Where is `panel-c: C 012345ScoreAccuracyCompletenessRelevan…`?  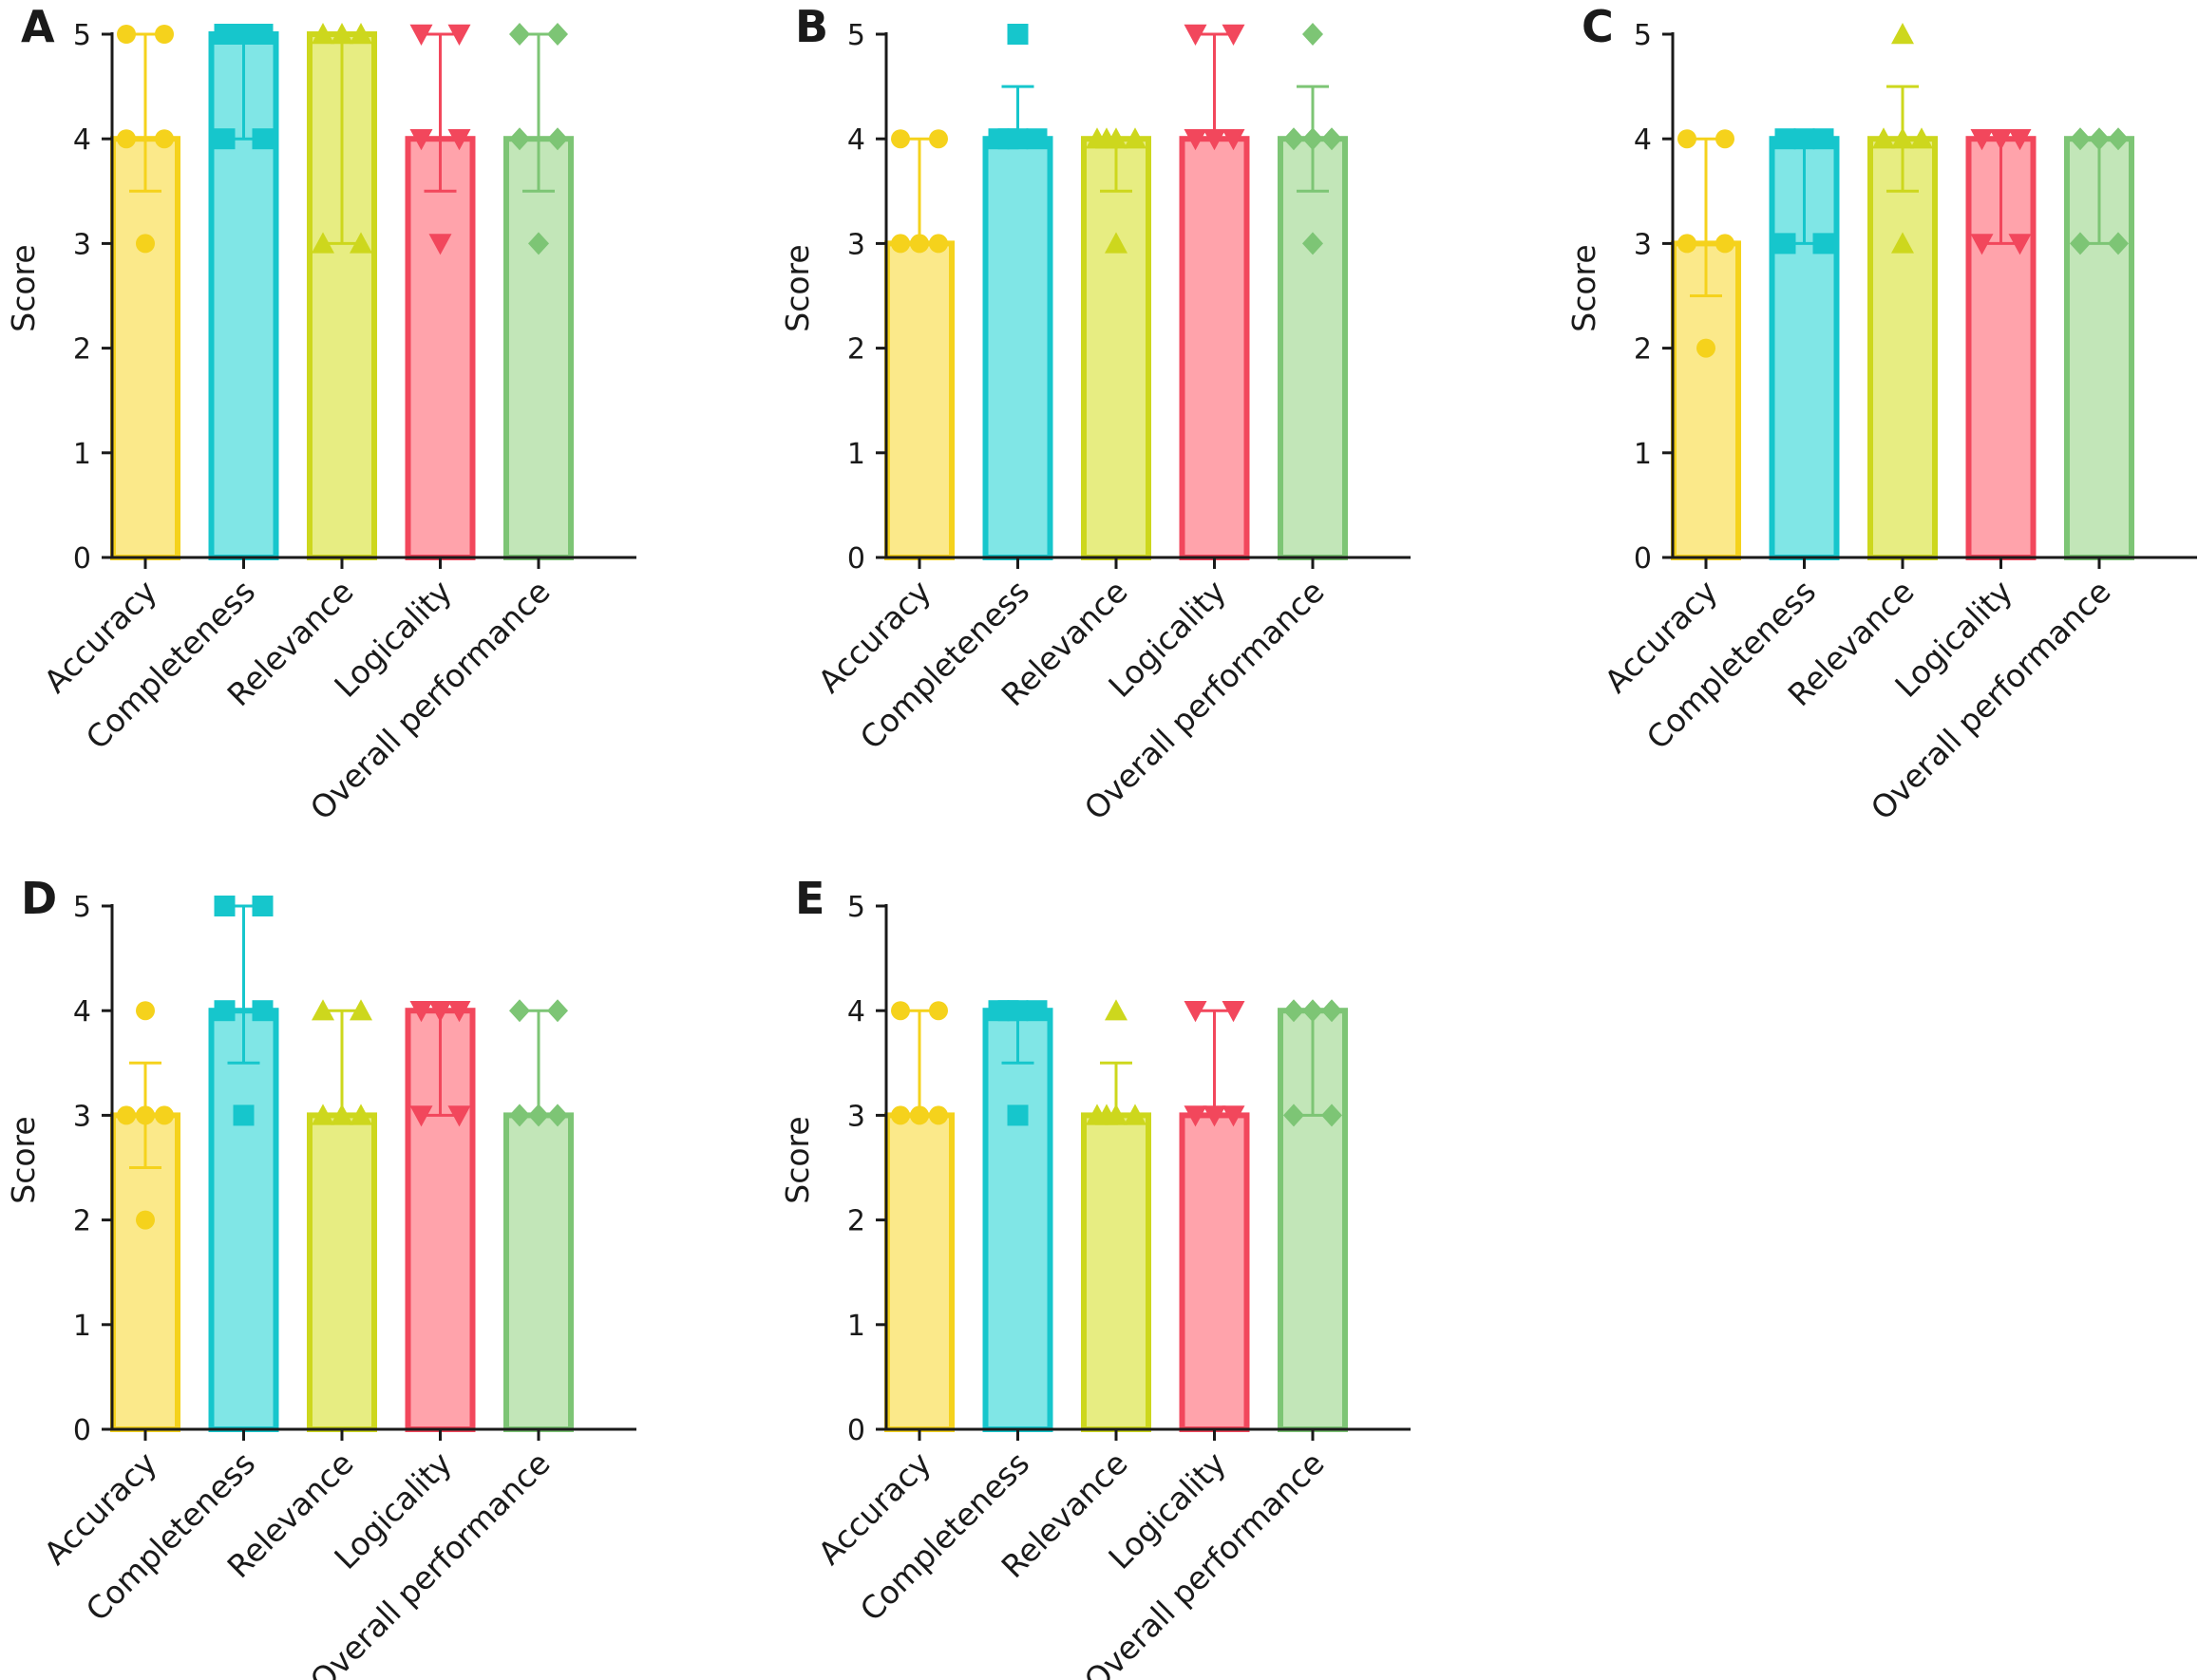
panel-c: C 012345ScoreAccuracyCompletenessRelevan… is located at coordinates (1881, 414).